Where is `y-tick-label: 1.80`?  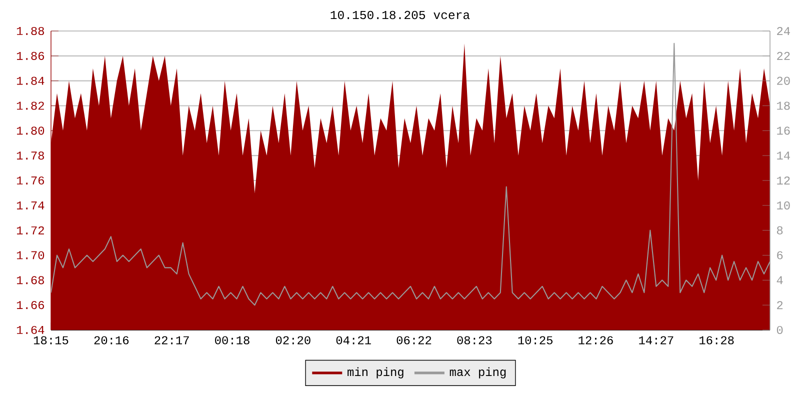 y-tick-label: 1.80 is located at coordinates (30, 130).